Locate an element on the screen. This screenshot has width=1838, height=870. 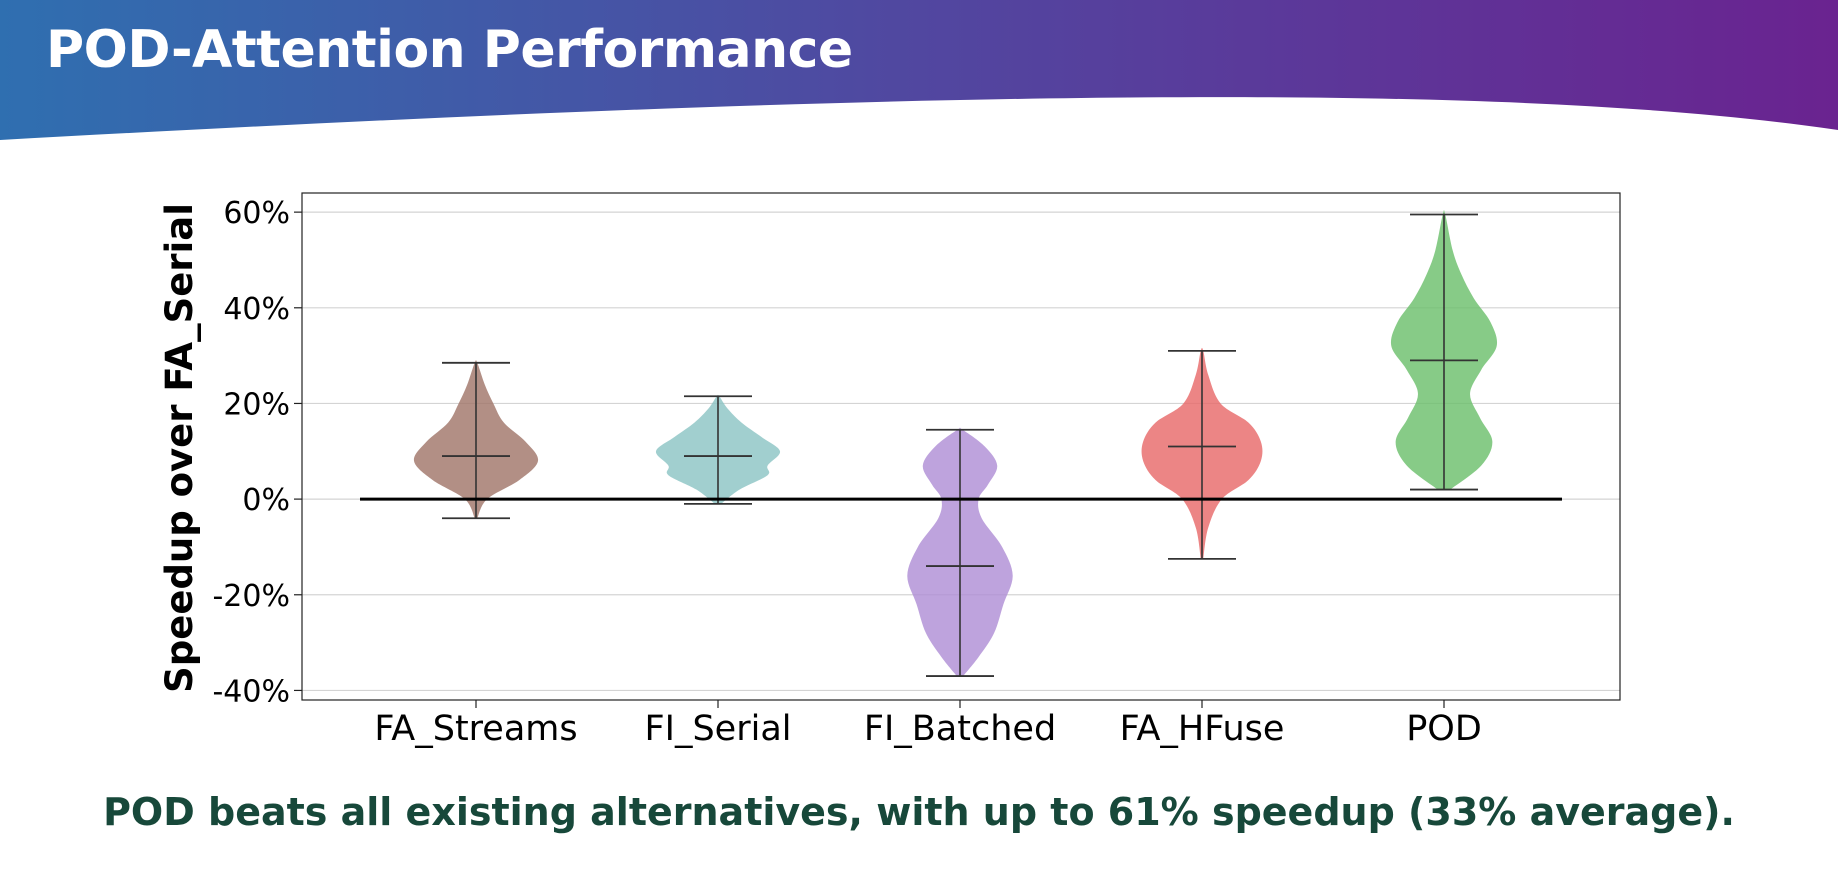
x-tick-label: FA_HFuse is located at coordinates (1202, 729).